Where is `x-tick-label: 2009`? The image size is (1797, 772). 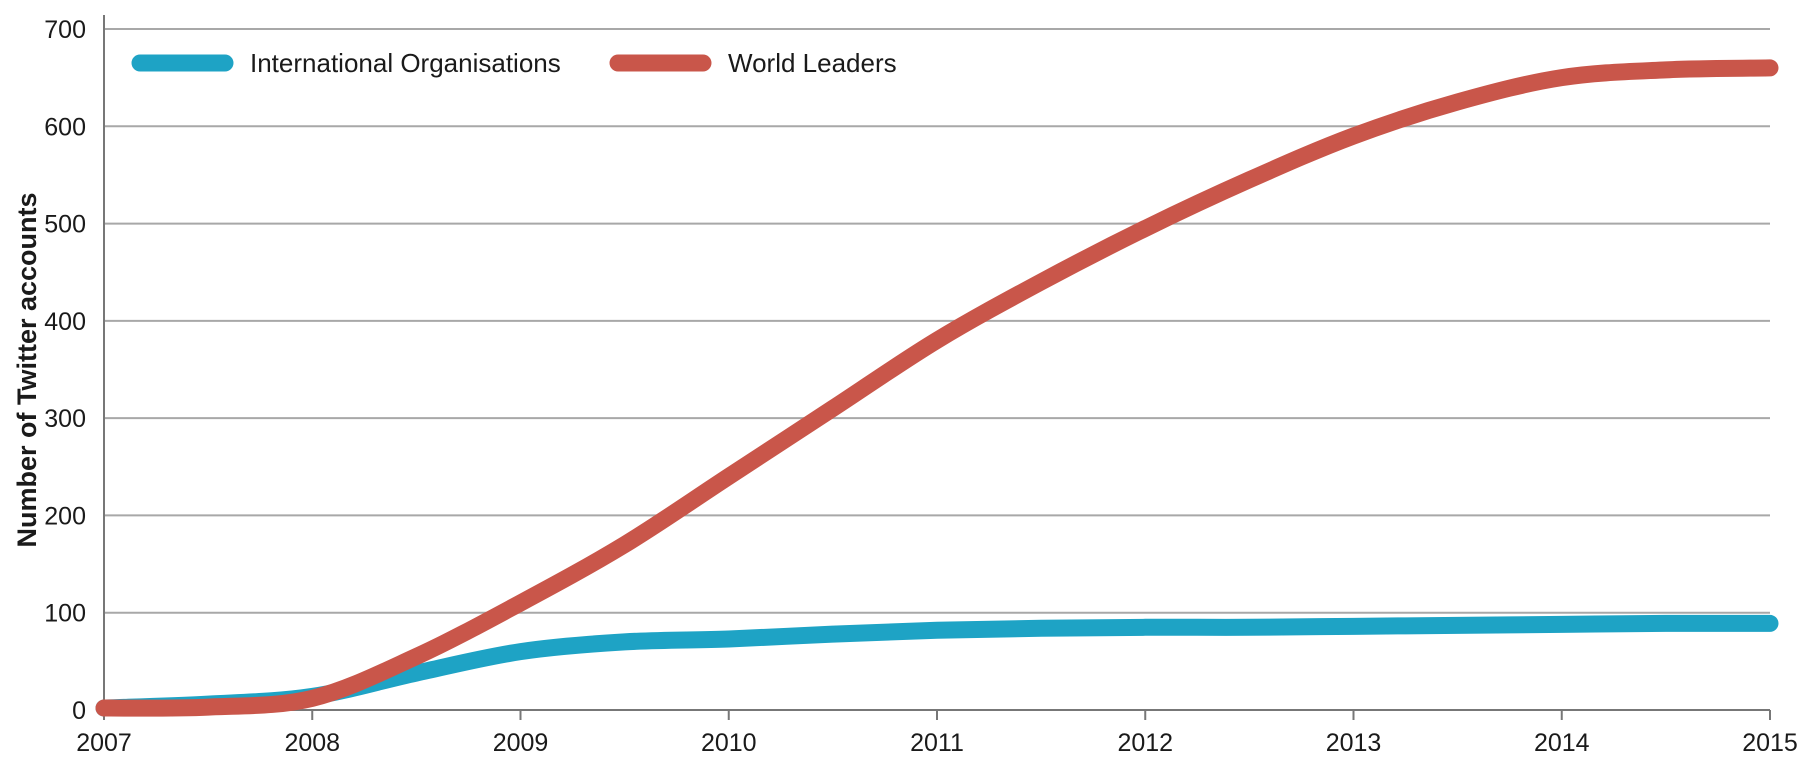 x-tick-label: 2009 is located at coordinates (521, 743).